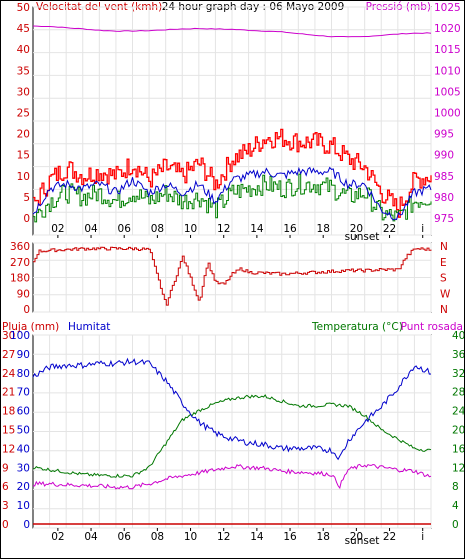  I want to click on pressure-tick: 1015, so click(447, 50).